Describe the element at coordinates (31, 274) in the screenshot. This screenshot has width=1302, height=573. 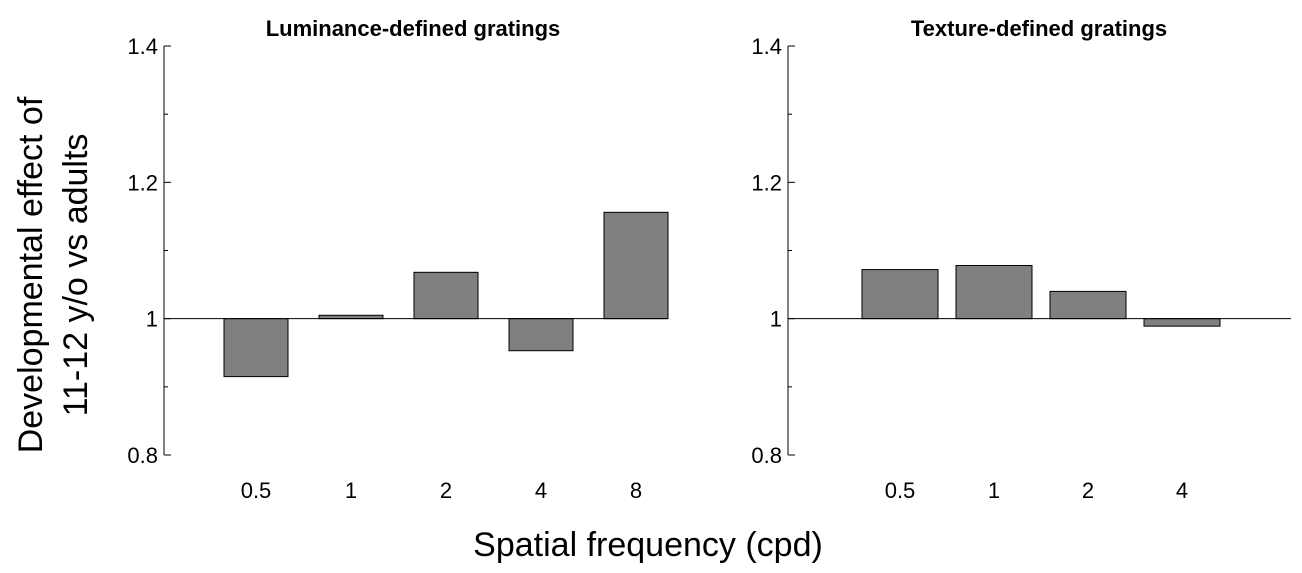
I see `y-axis-title-line1: Developmental effect of` at that location.